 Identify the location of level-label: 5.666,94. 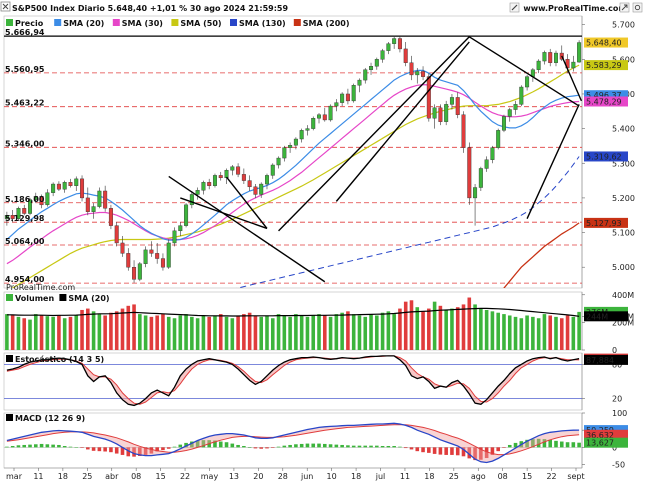
(25, 32).